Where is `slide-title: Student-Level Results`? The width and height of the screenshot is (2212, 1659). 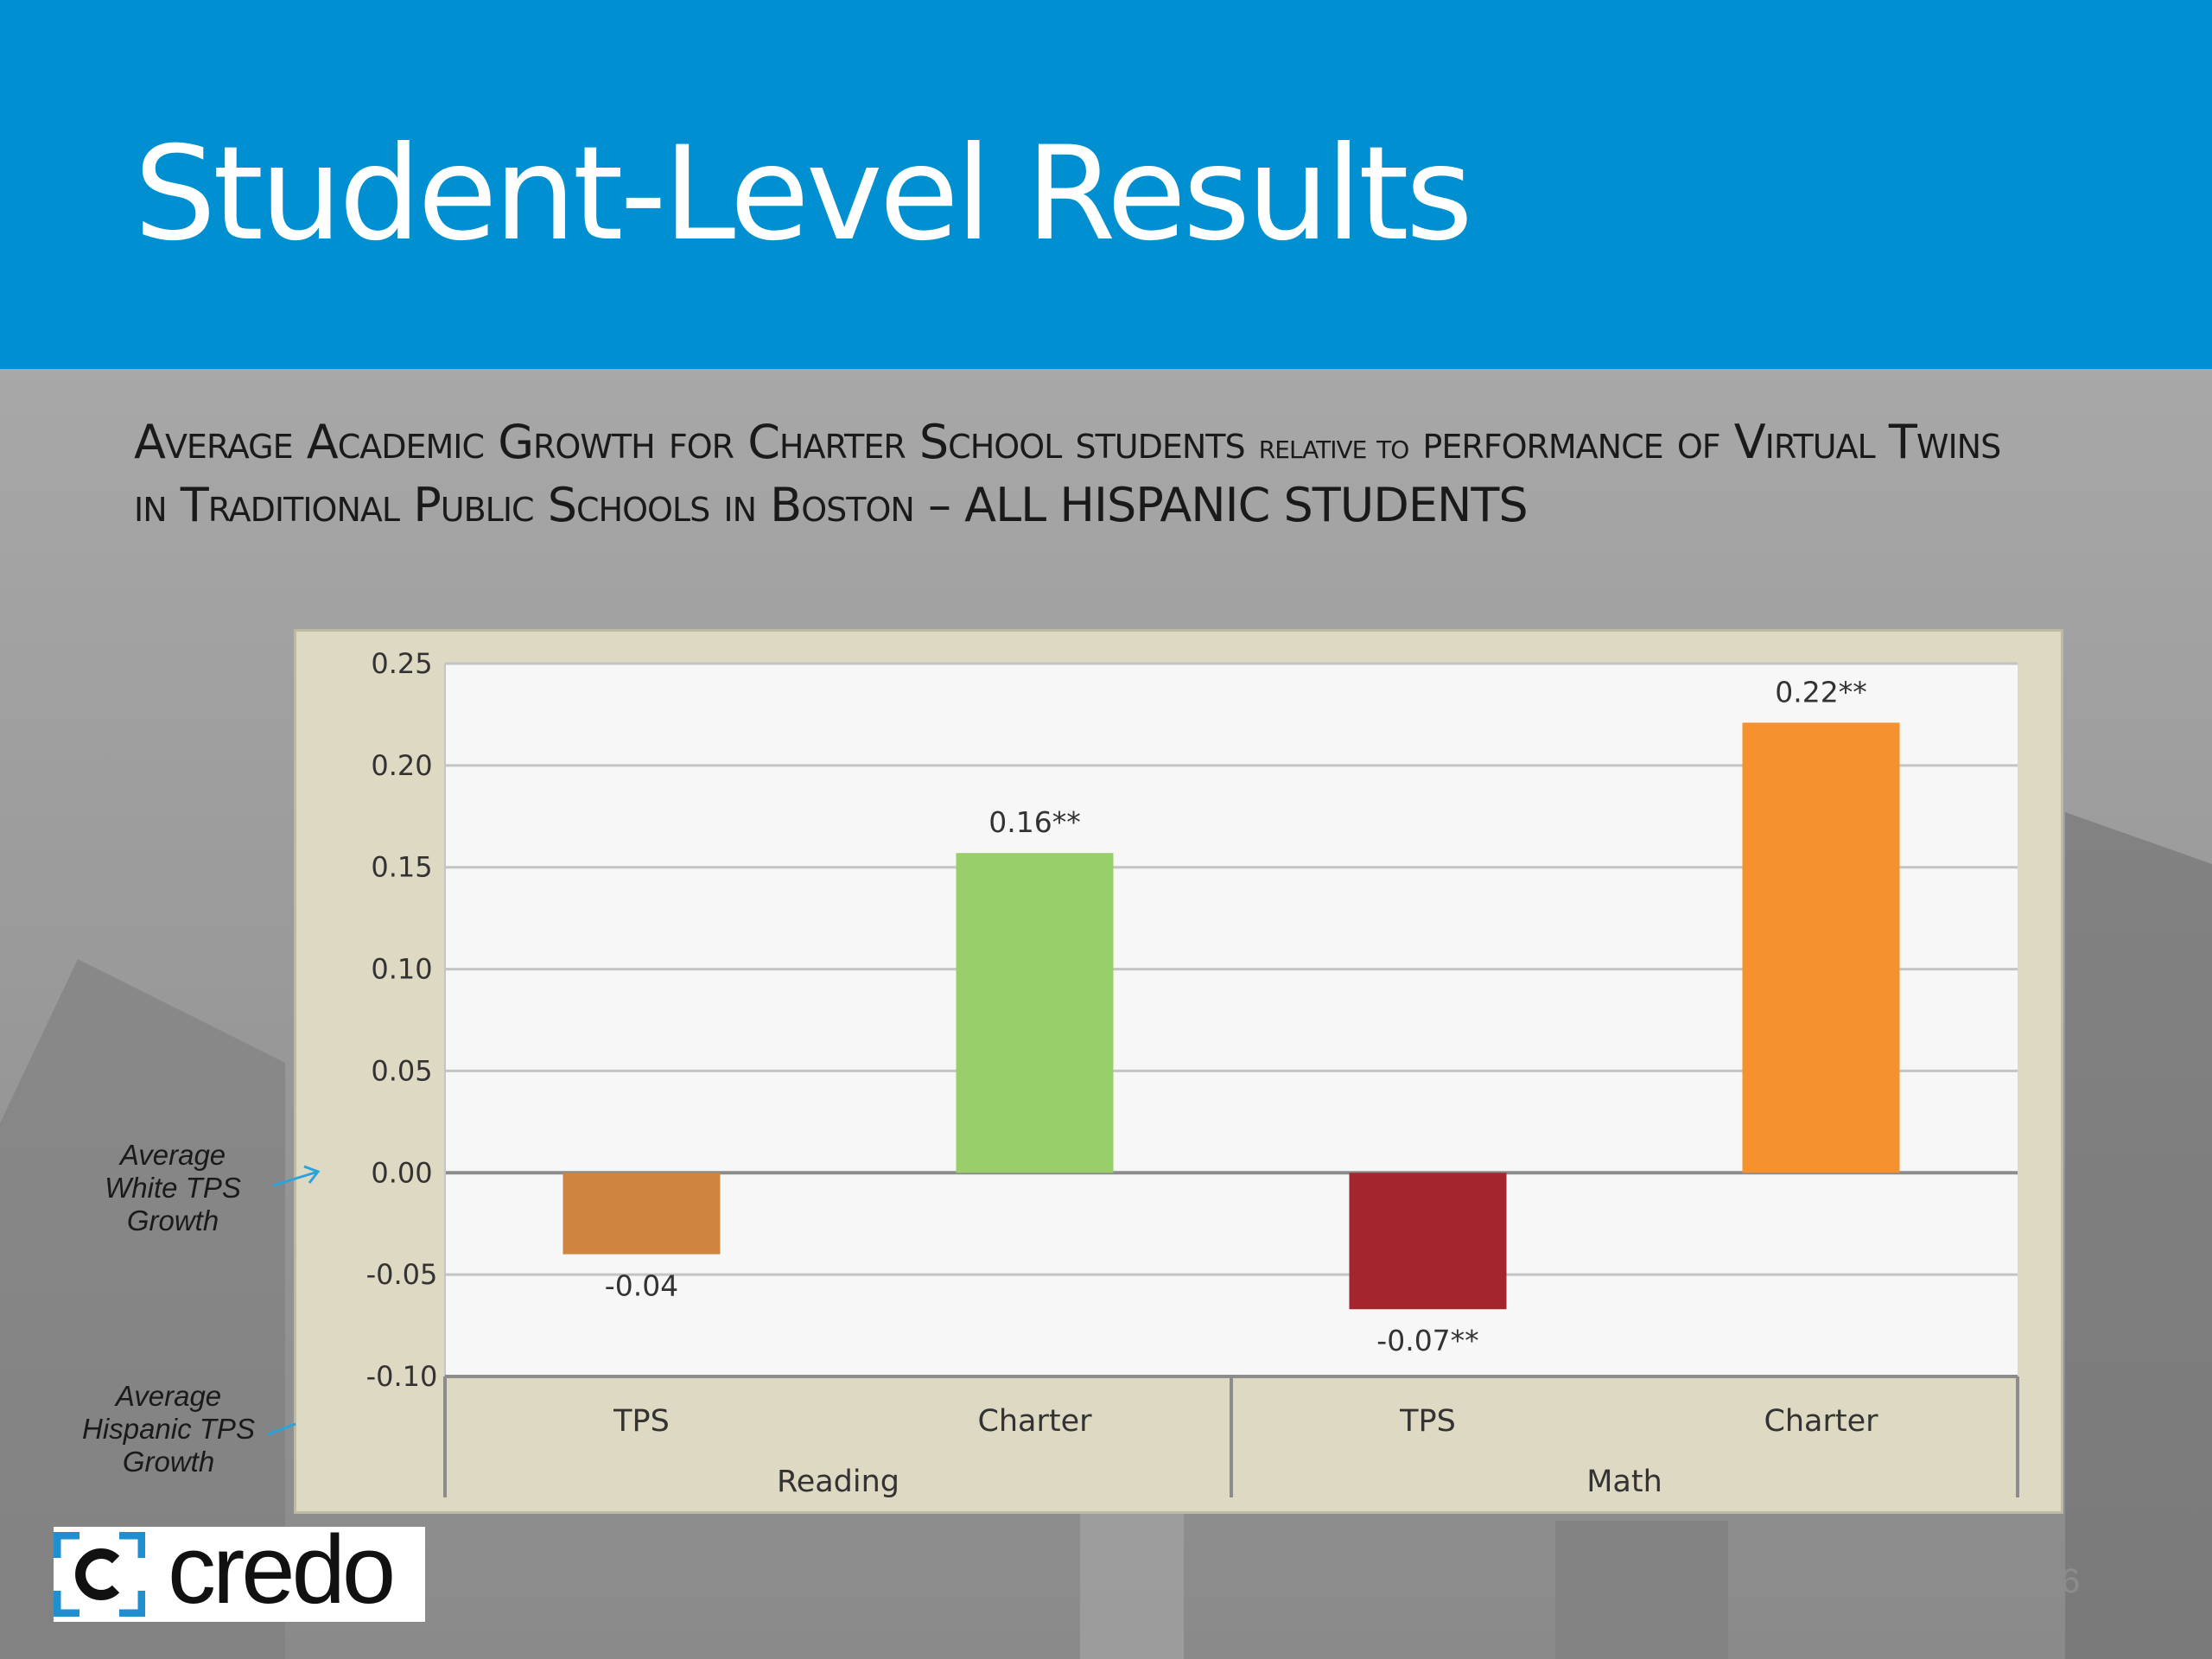 slide-title: Student-Level Results is located at coordinates (803, 194).